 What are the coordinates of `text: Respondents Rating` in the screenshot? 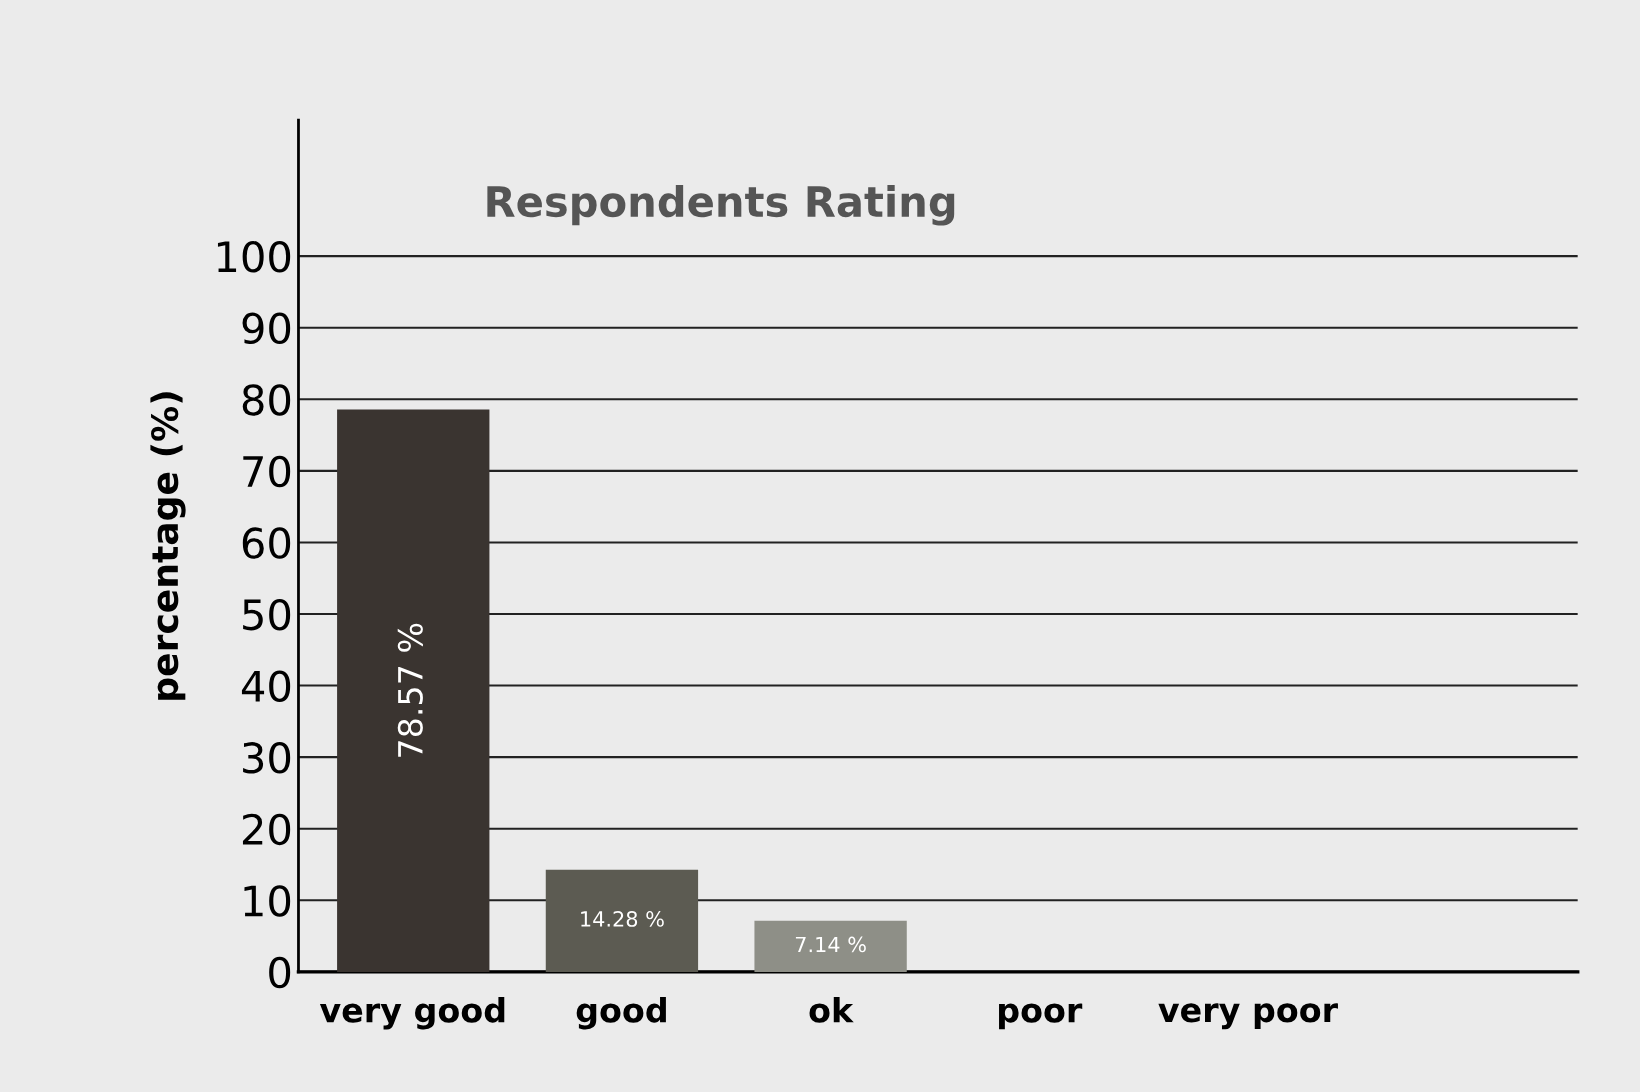 It's located at (721, 205).